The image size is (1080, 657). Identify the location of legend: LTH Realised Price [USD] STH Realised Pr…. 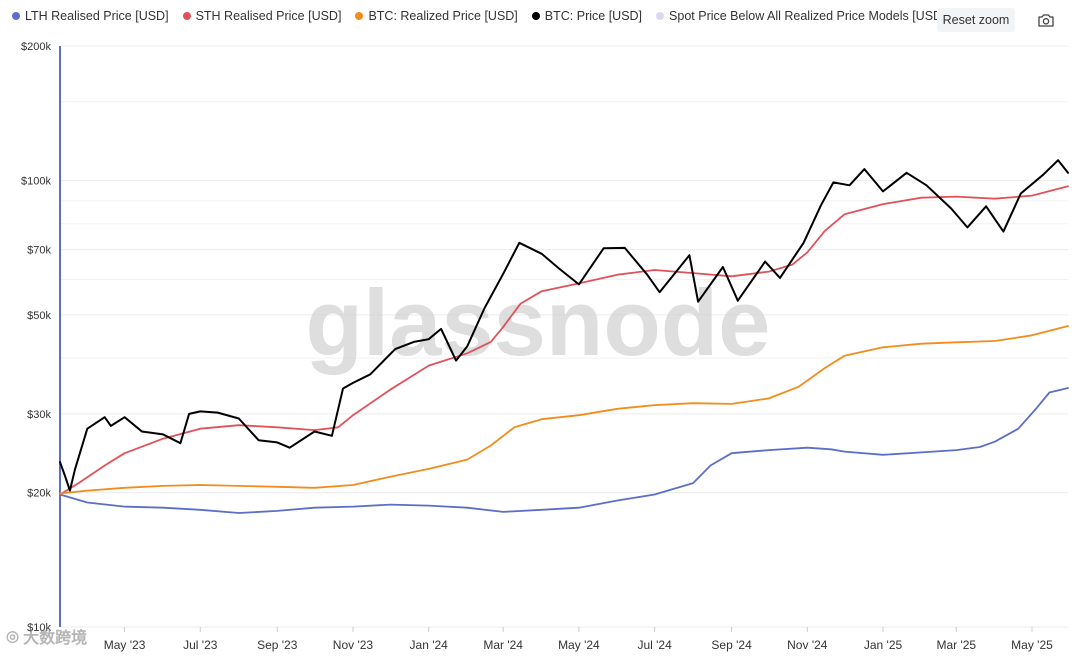
(479, 16).